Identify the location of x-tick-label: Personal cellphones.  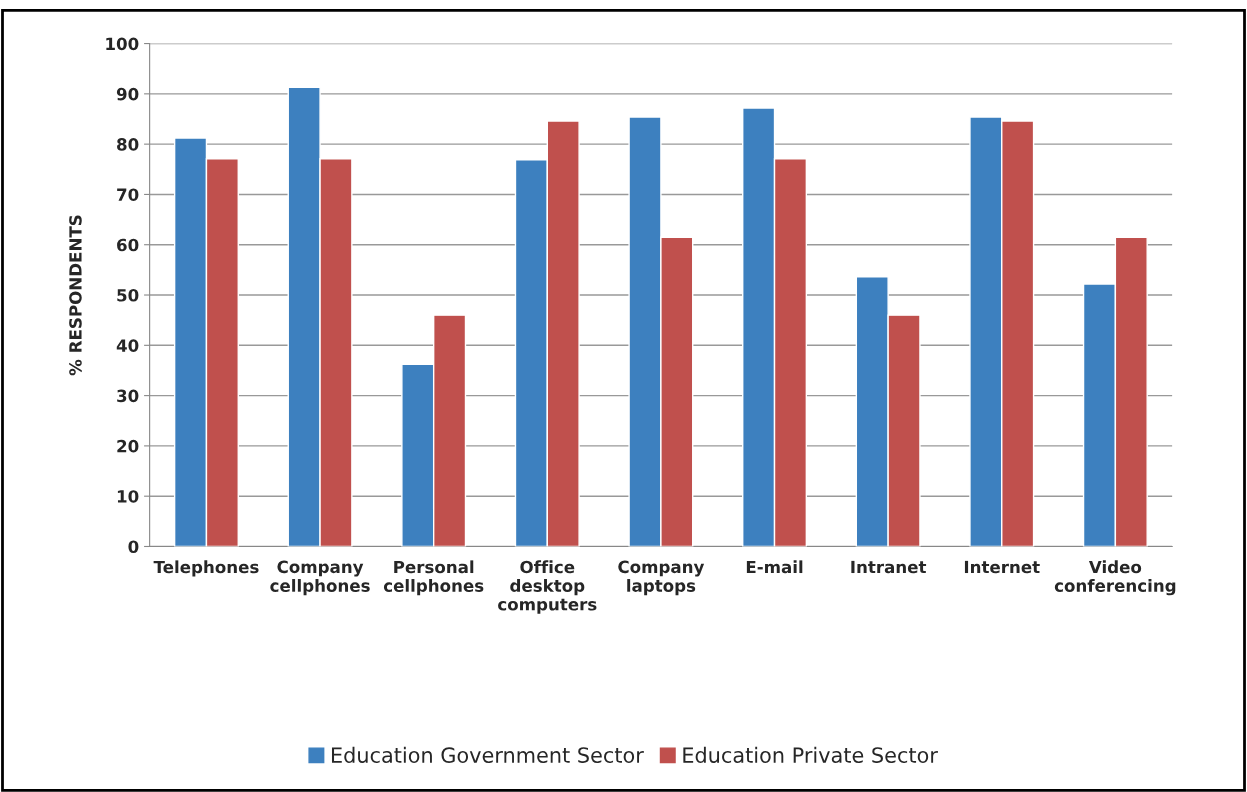
(433, 578).